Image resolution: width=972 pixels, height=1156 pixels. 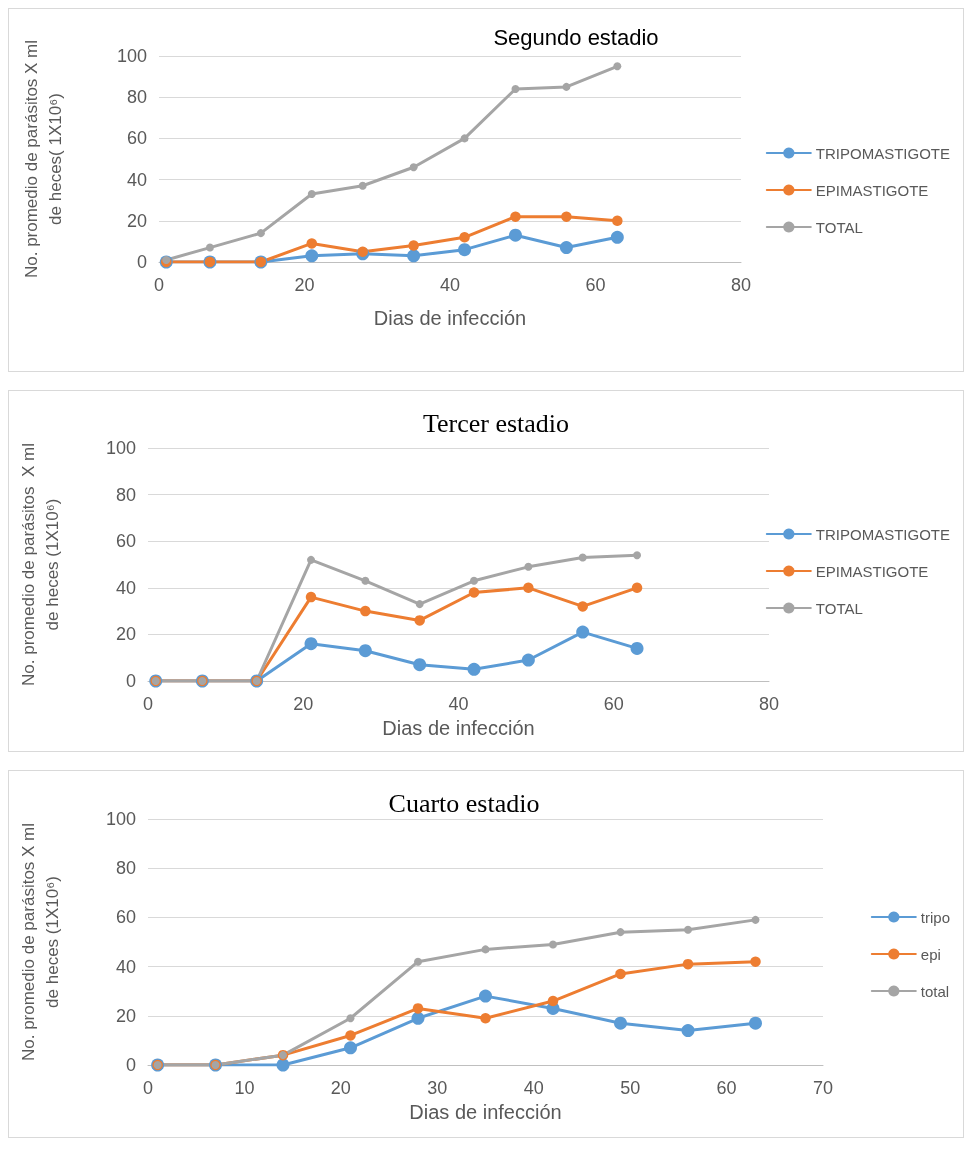 What do you see at coordinates (930, 954) in the screenshot?
I see `legend-label: epi` at bounding box center [930, 954].